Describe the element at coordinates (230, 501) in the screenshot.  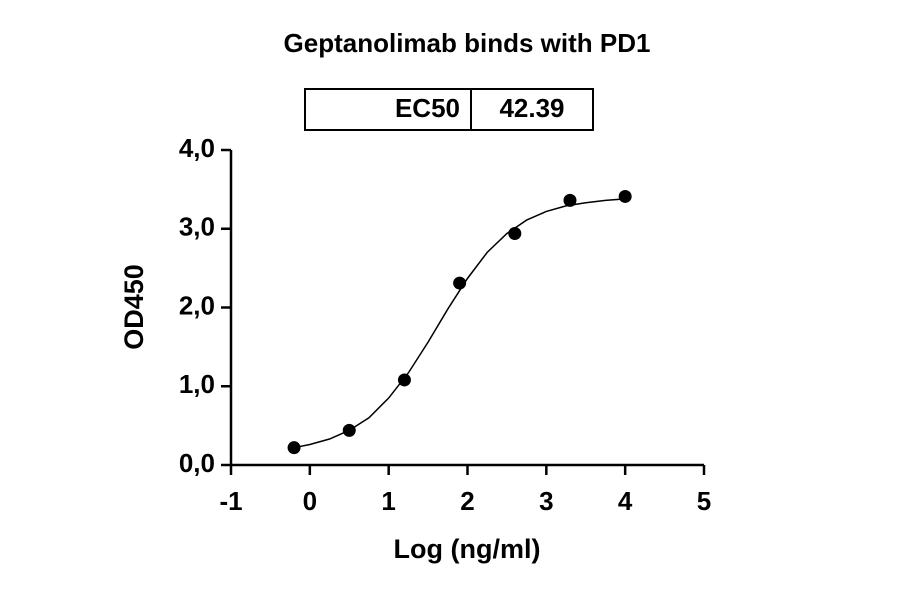
I see `x-tick-label: -1` at that location.